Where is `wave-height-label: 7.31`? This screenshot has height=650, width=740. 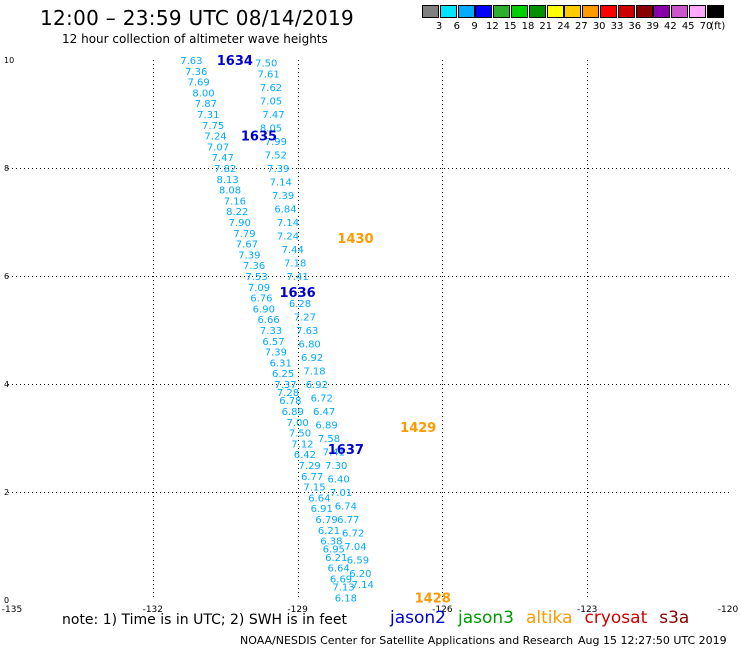
wave-height-label: 7.31 is located at coordinates (208, 115).